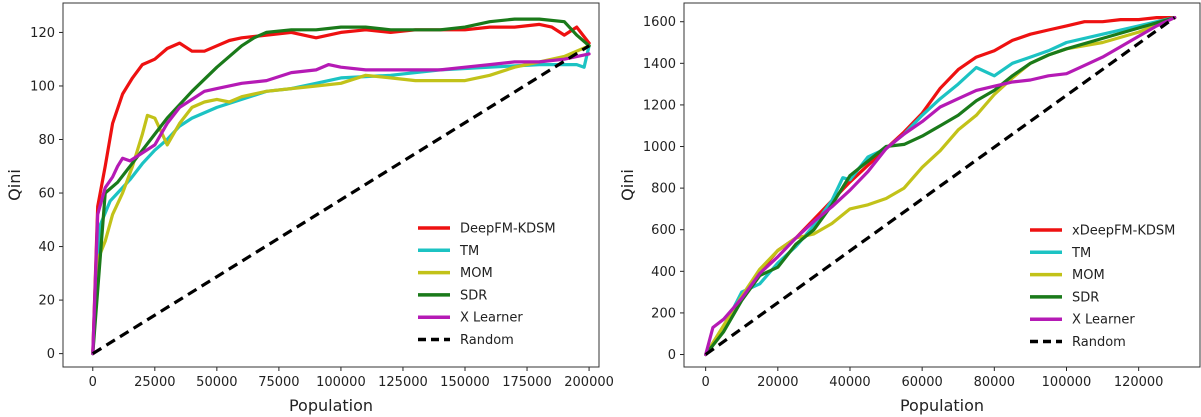 The height and width of the screenshot is (417, 1201). I want to click on y-axis-ticks: 0 200 400 600 800 1000 1200 1400 1600, so click(663, 189).